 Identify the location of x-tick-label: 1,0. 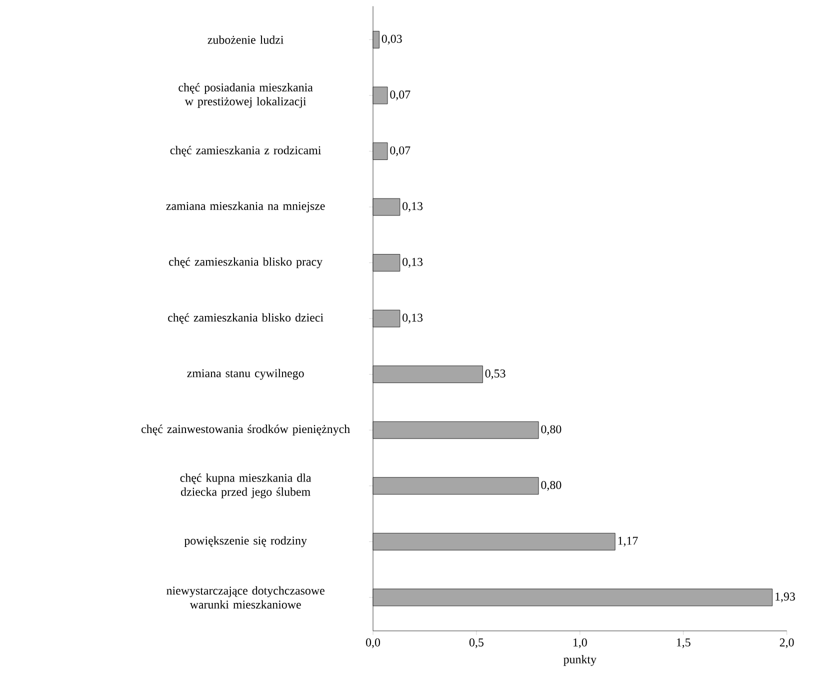
(580, 643).